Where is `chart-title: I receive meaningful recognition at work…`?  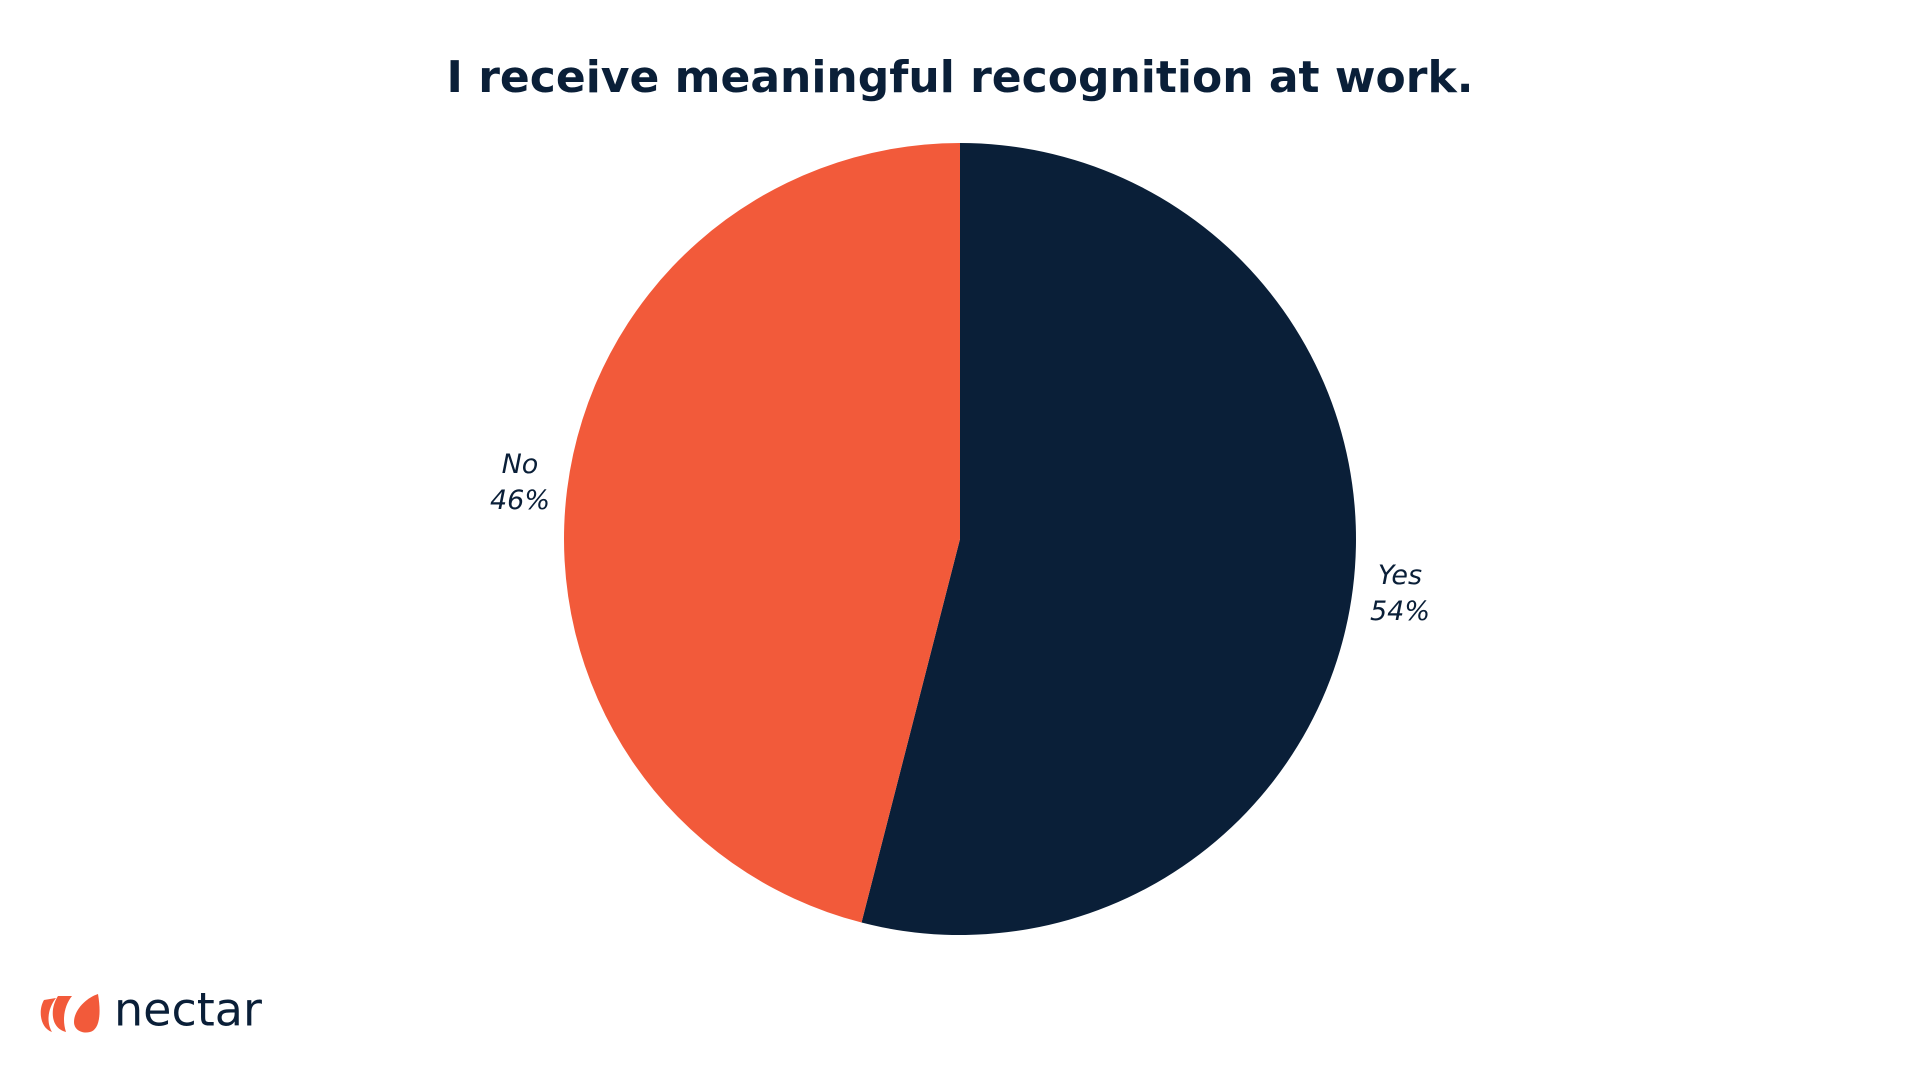
chart-title: I receive meaningful recognition at work… is located at coordinates (960, 77).